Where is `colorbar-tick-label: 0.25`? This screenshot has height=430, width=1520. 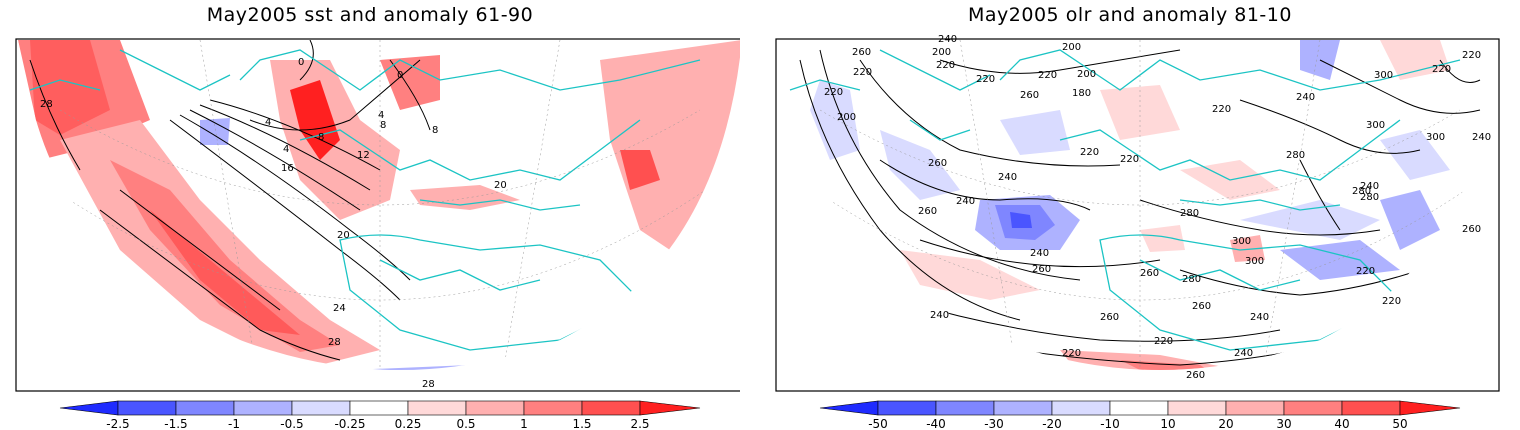 colorbar-tick-label: 0.25 is located at coordinates (408, 423).